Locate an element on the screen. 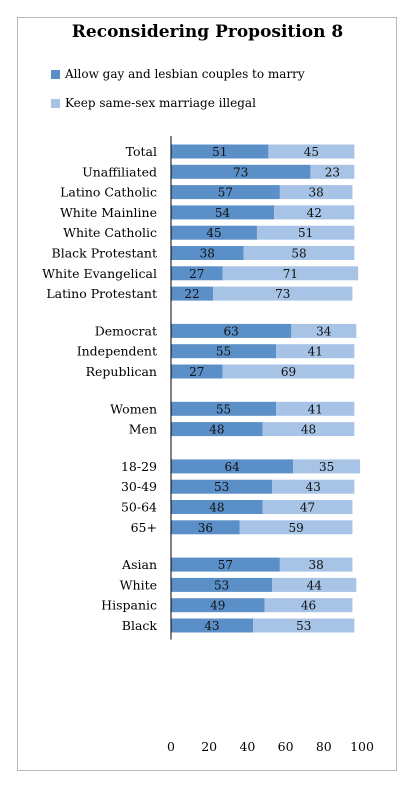 This screenshot has height=789, width=415. value-label-democrat-allow: 63 is located at coordinates (231, 331).